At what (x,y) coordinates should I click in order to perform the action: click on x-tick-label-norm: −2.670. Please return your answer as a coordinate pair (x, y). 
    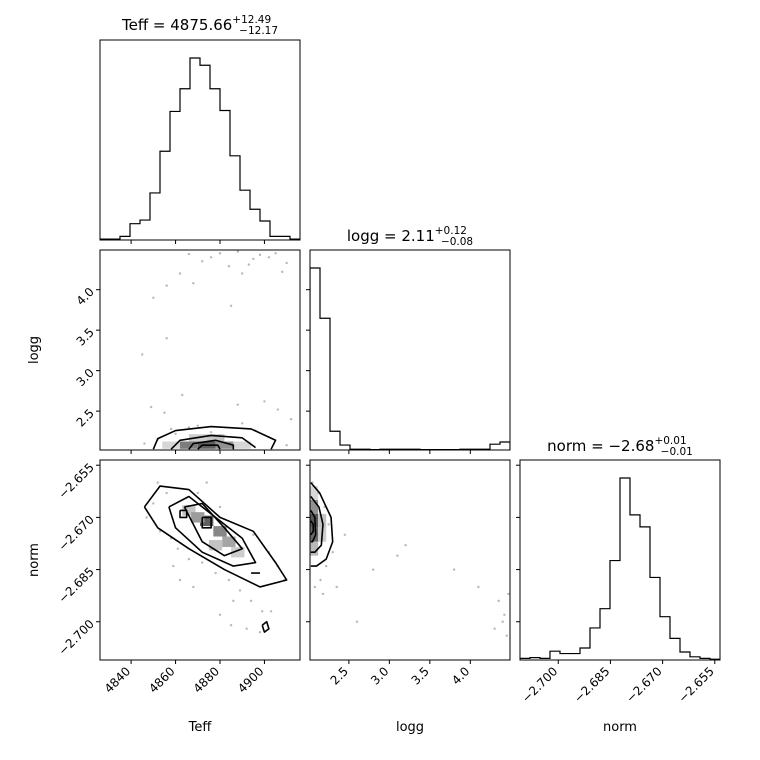
    Looking at the image, I should click on (643, 684).